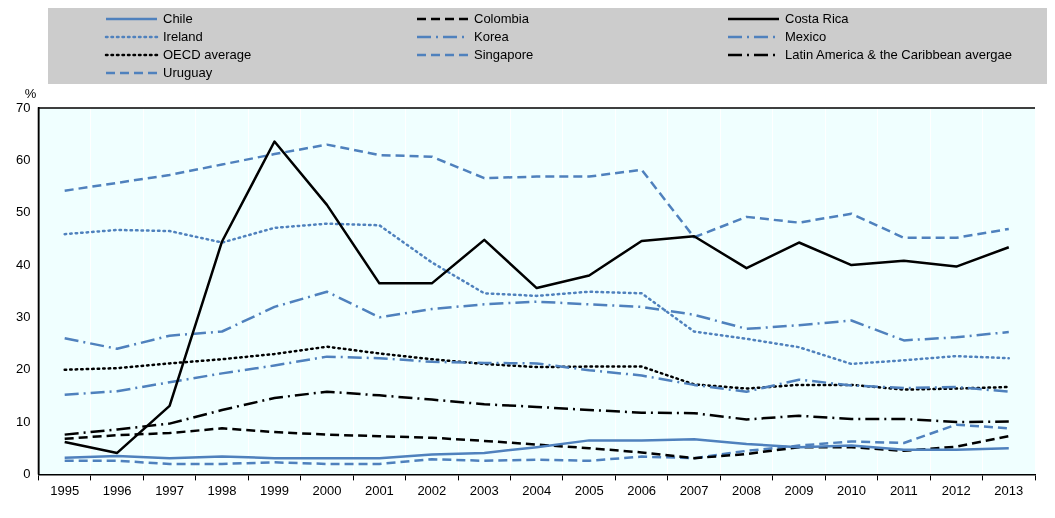 The width and height of the screenshot is (1055, 518). Describe the element at coordinates (178, 19) in the screenshot. I see `legend-label: Chile` at that location.